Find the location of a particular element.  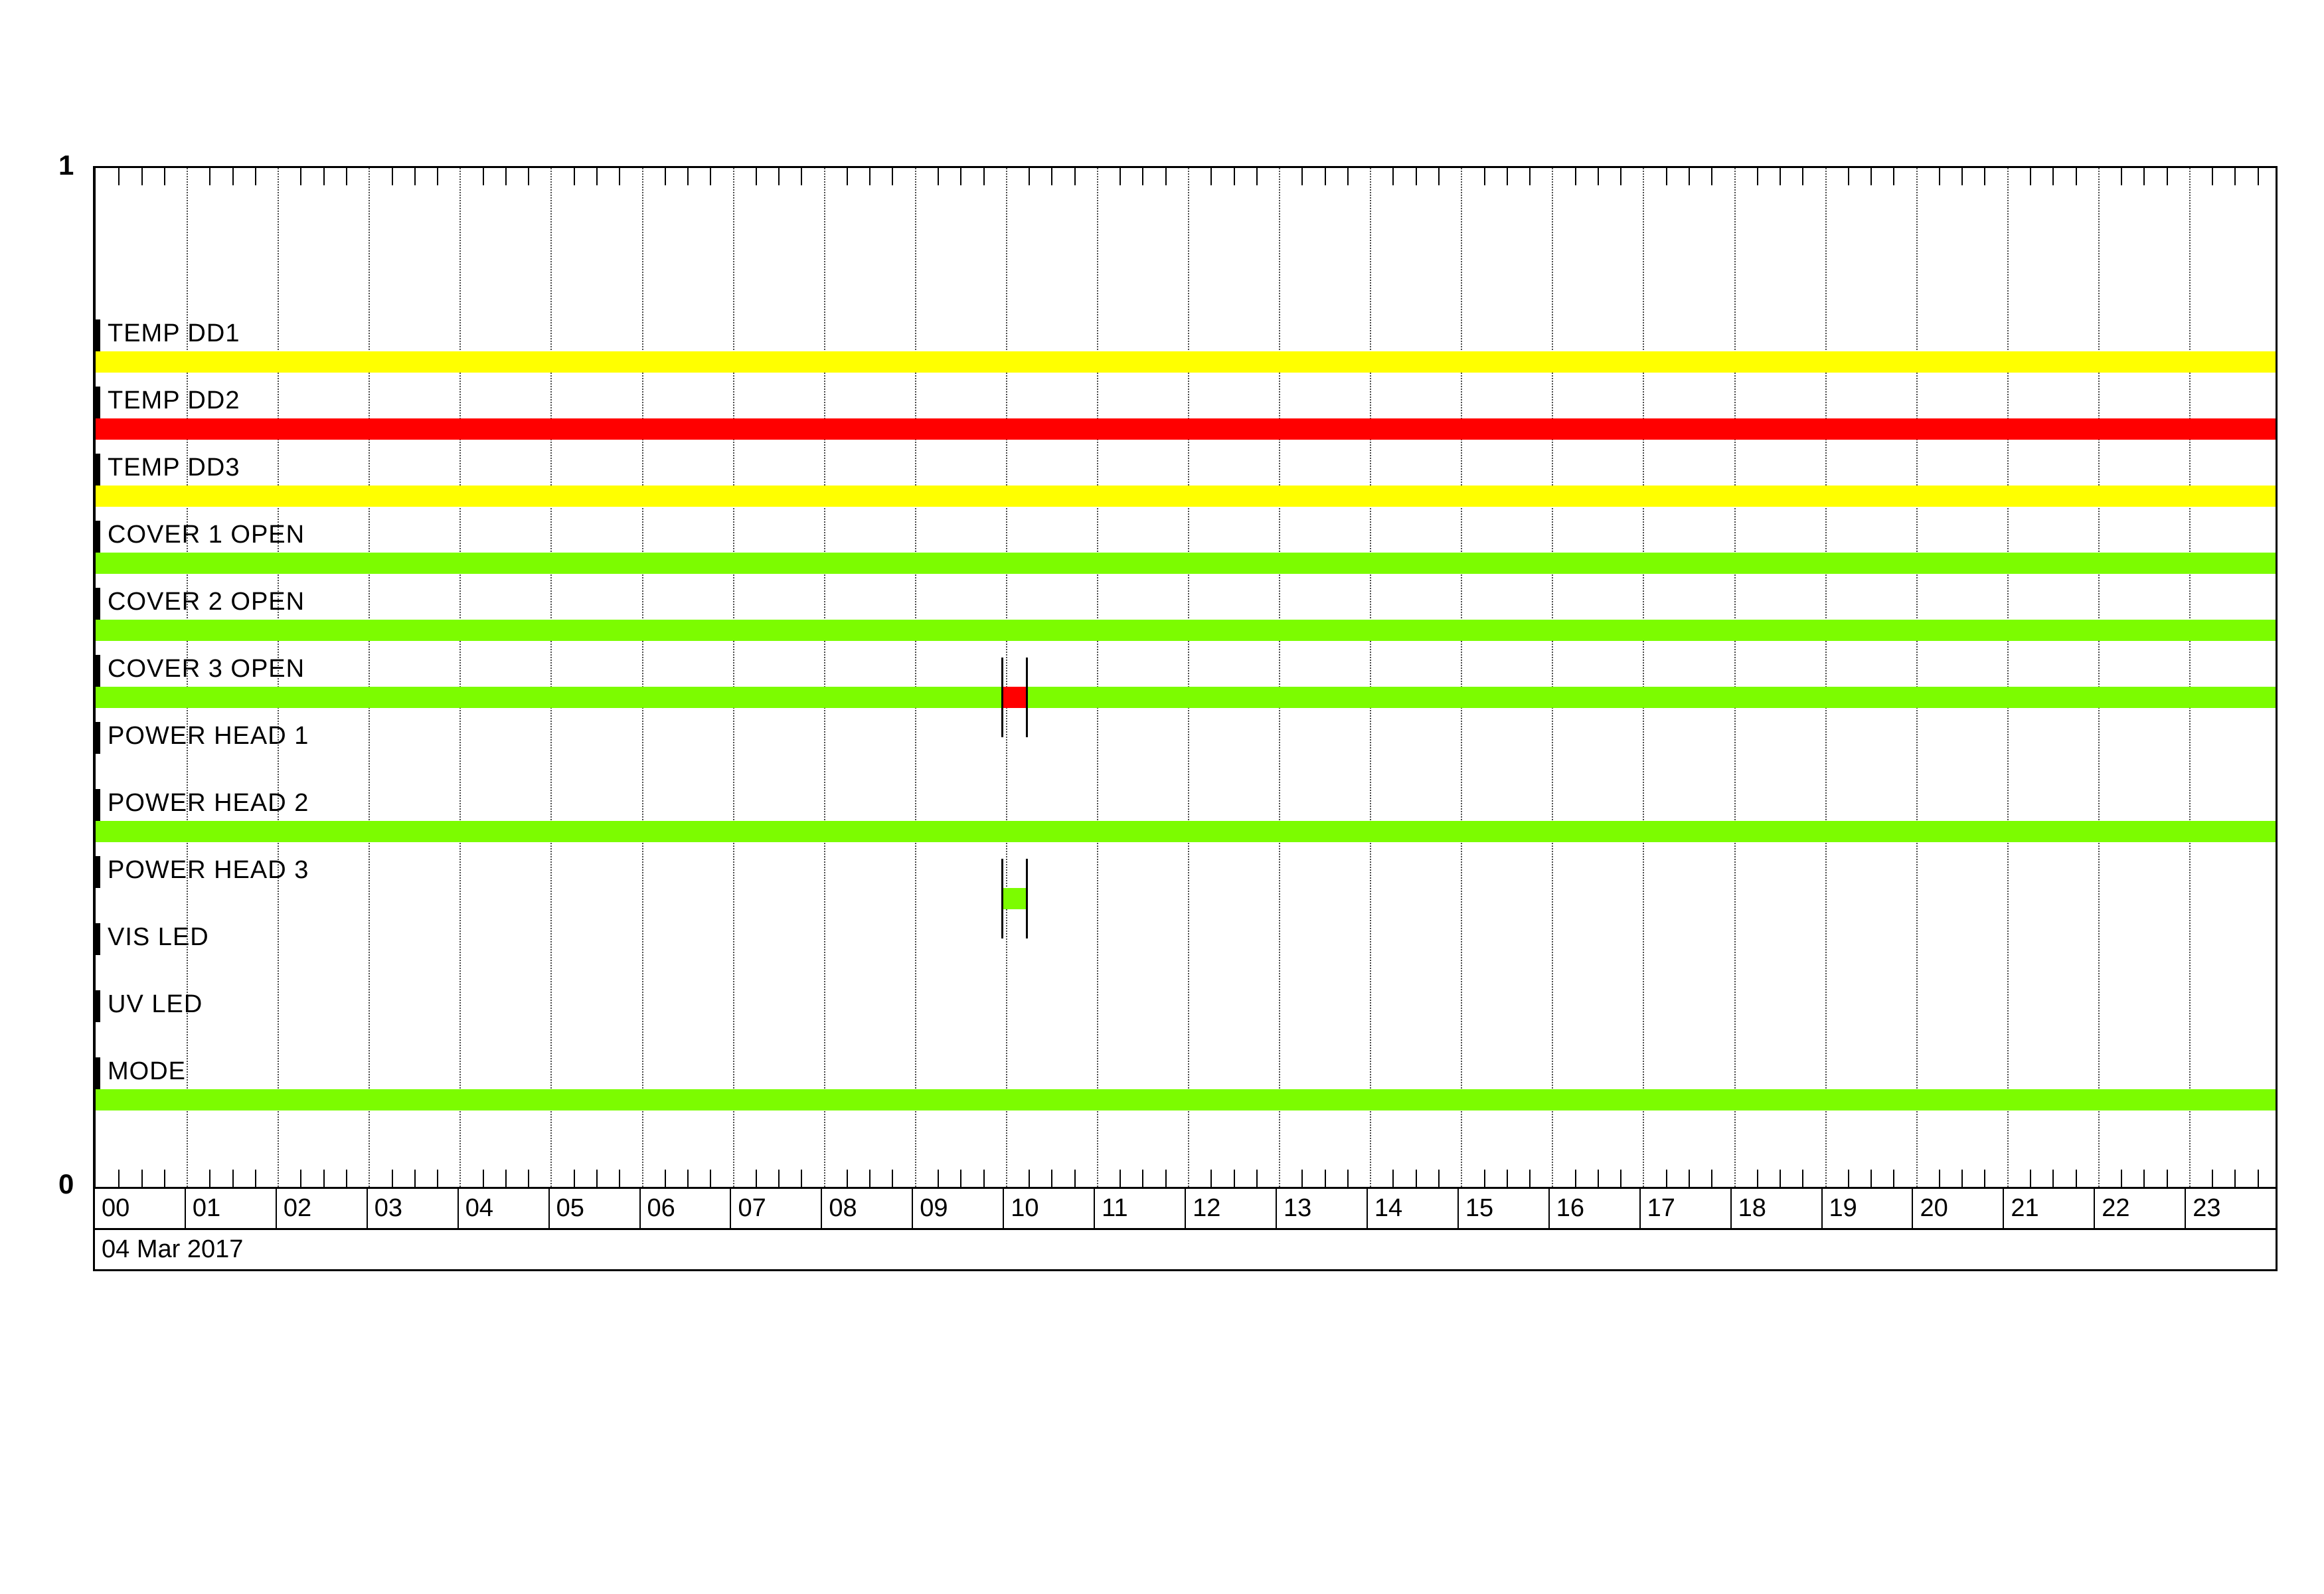

channel-row: POWER HEAD 1 is located at coordinates (1186, 755).